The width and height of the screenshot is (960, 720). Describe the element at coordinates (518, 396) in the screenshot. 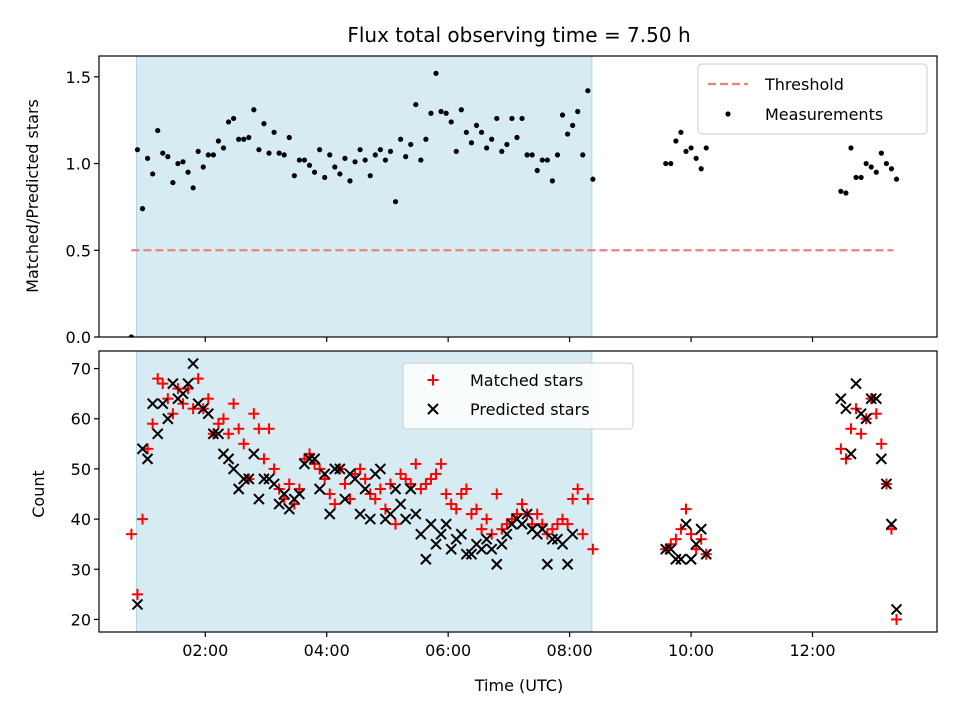

I see `legend: Matched stars Predicted stars` at that location.